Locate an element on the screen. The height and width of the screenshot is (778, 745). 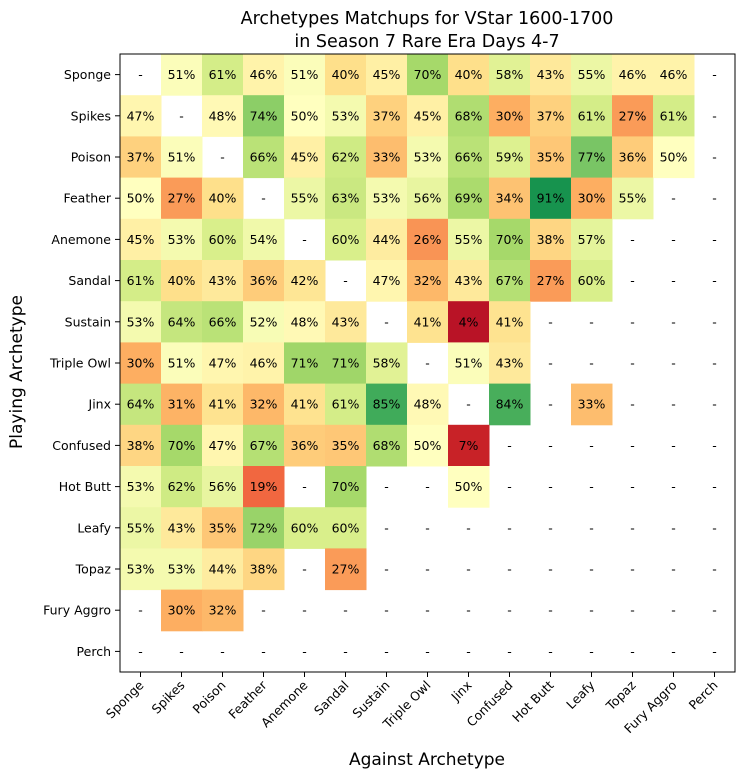
cell-label-anemone-vs-sandal: 60% is located at coordinates (346, 239).